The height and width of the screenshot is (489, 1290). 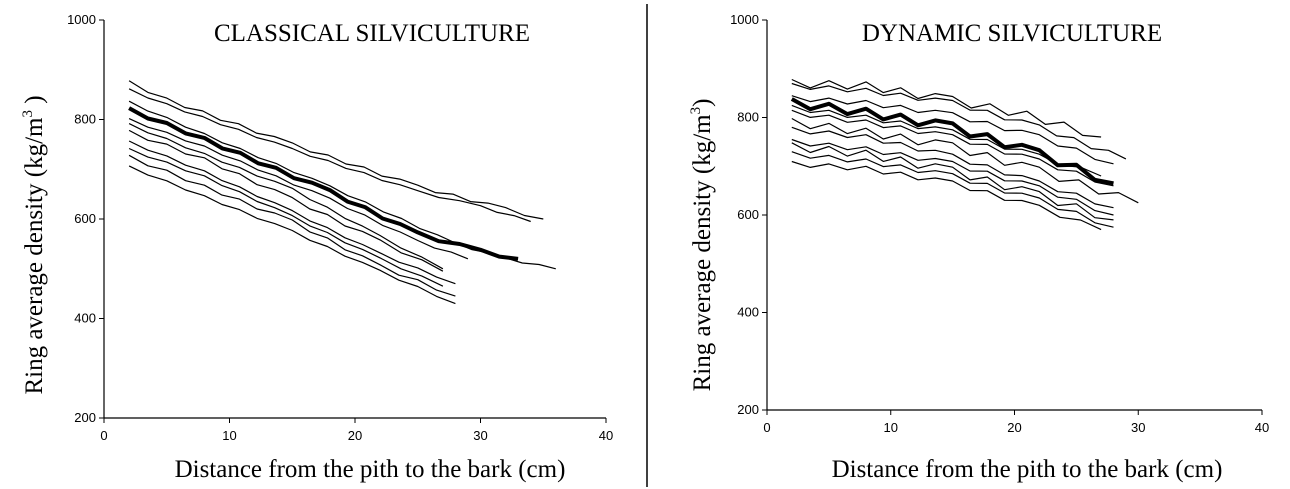 I want to click on chart-title: CLASSICAL SILVICULTURE, so click(x=372, y=33).